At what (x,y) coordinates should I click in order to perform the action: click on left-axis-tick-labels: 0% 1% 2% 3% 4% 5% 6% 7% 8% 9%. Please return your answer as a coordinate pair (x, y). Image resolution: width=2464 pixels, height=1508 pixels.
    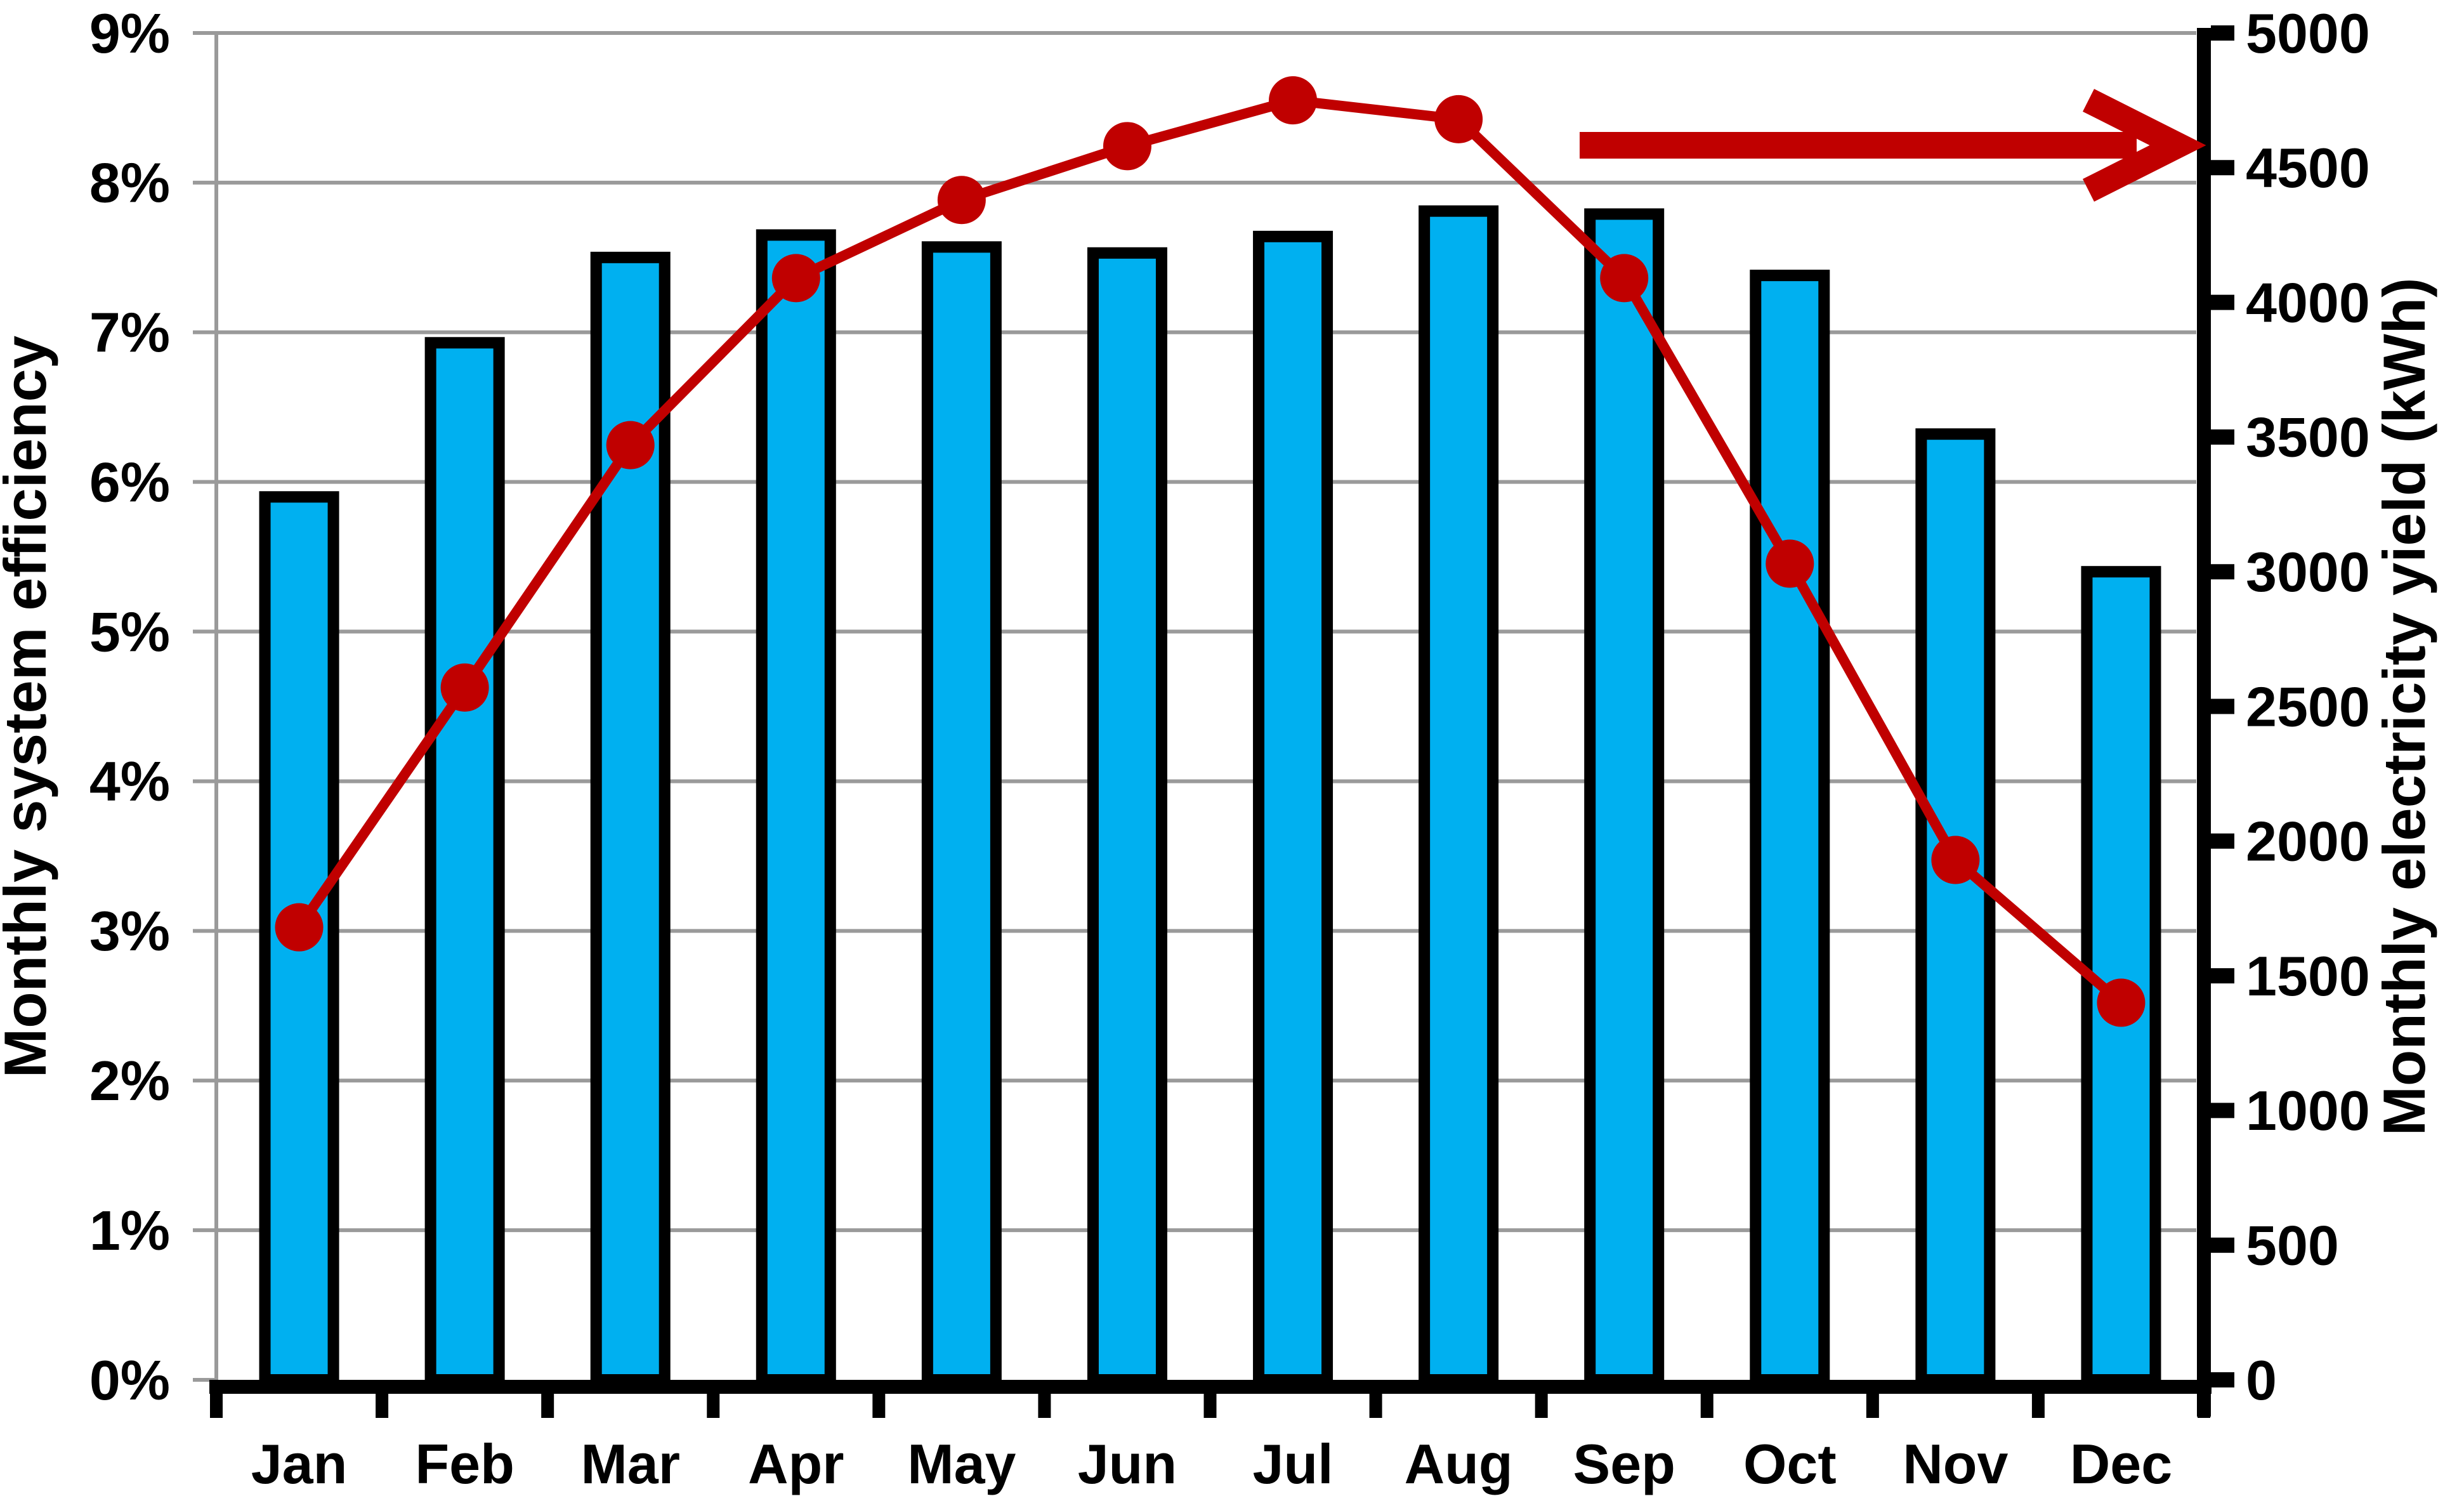
    Looking at the image, I should click on (129, 707).